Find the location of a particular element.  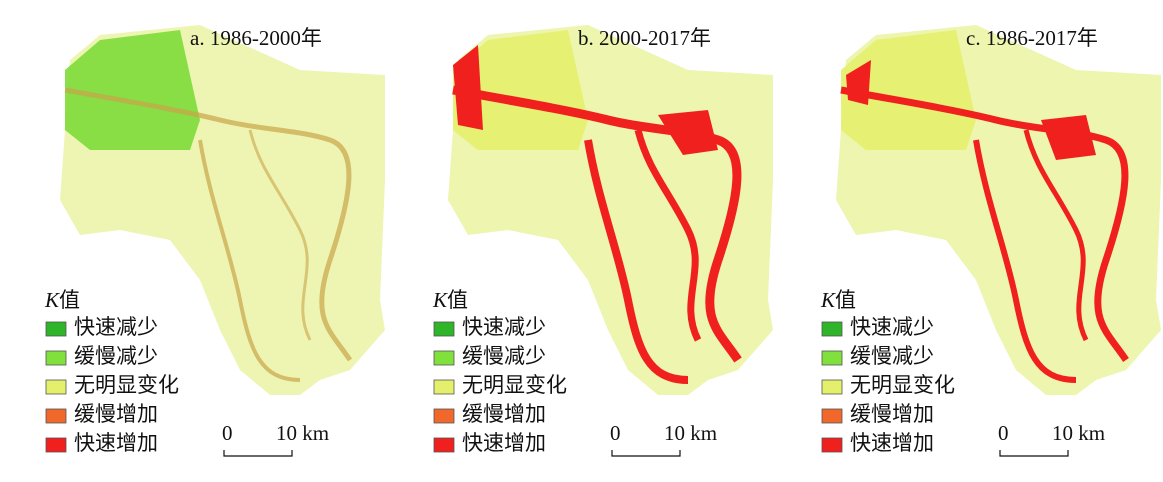

panel-title: a. 1986-2000年 is located at coordinates (256, 38).